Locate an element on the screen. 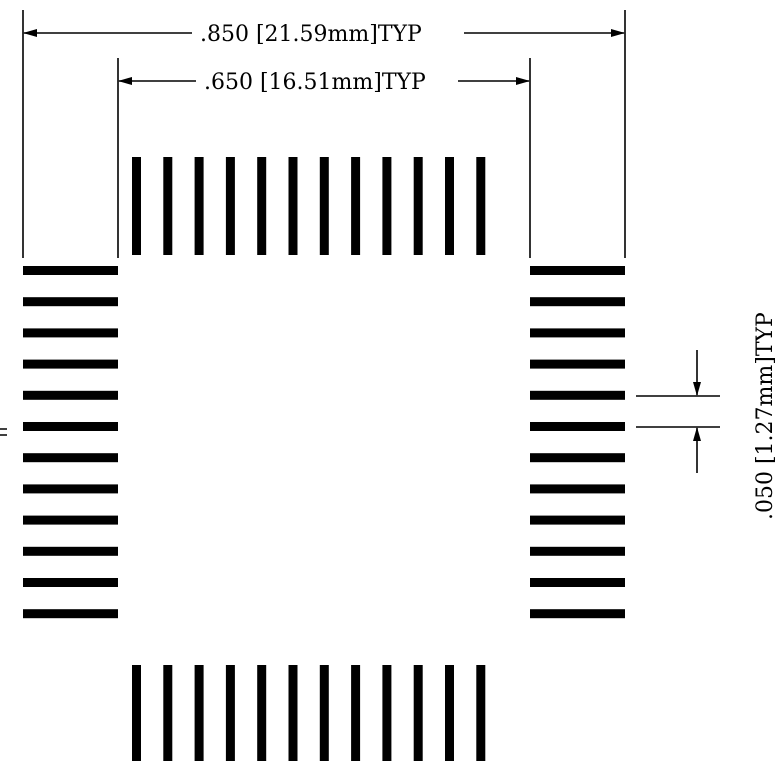 This screenshot has height=761, width=782. left-pad-column is located at coordinates (70, 442).